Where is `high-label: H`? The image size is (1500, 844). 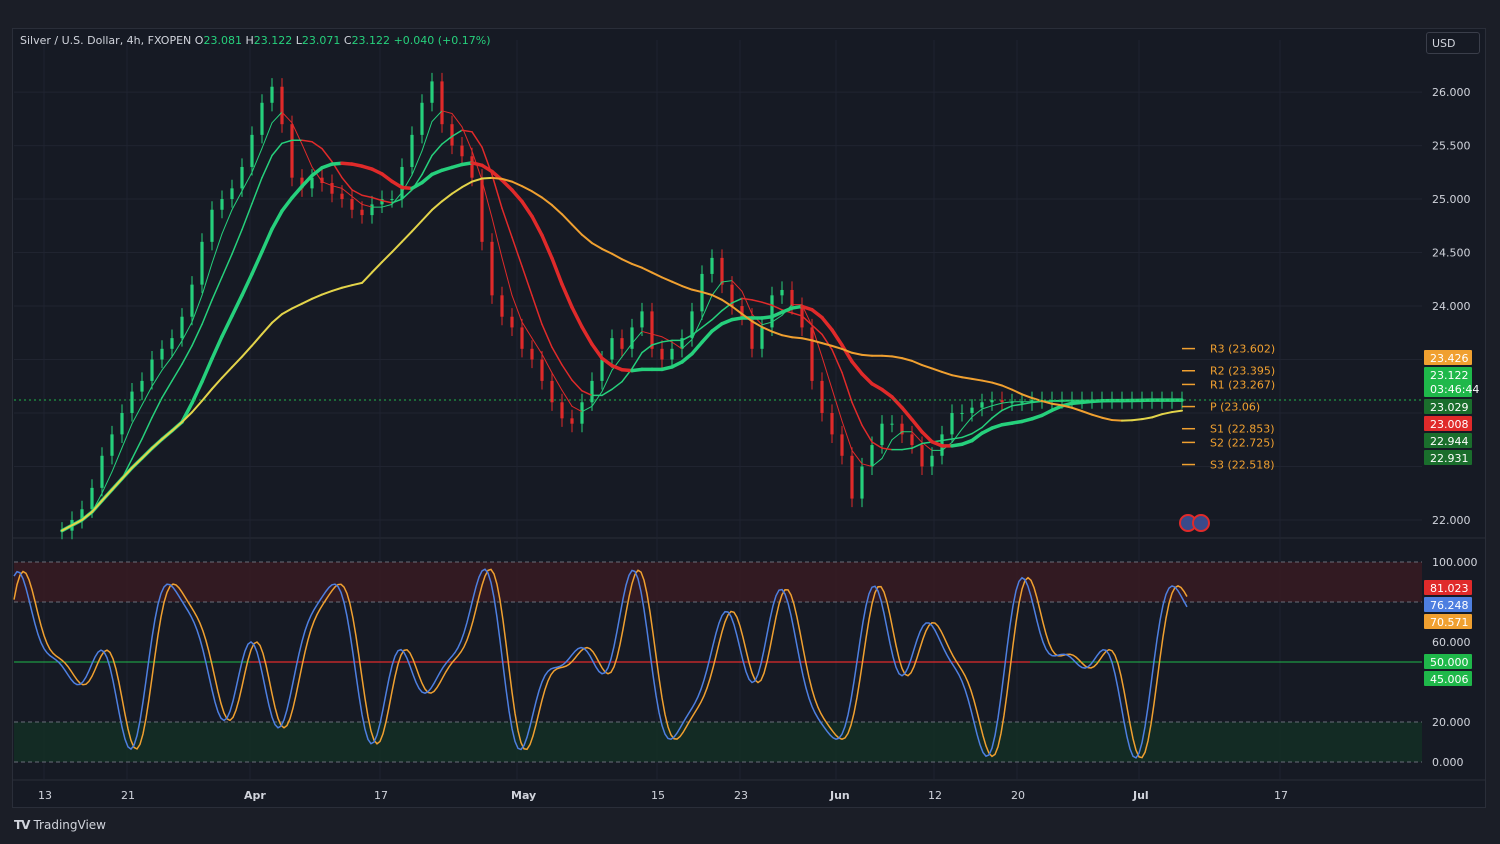 high-label: H is located at coordinates (249, 40).